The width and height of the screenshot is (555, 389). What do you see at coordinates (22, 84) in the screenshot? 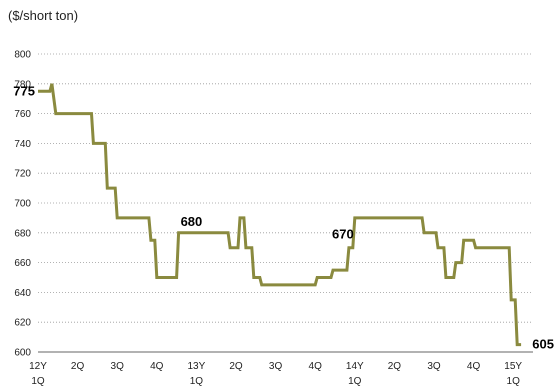
I see `y-tick-label-780: 780` at bounding box center [22, 84].